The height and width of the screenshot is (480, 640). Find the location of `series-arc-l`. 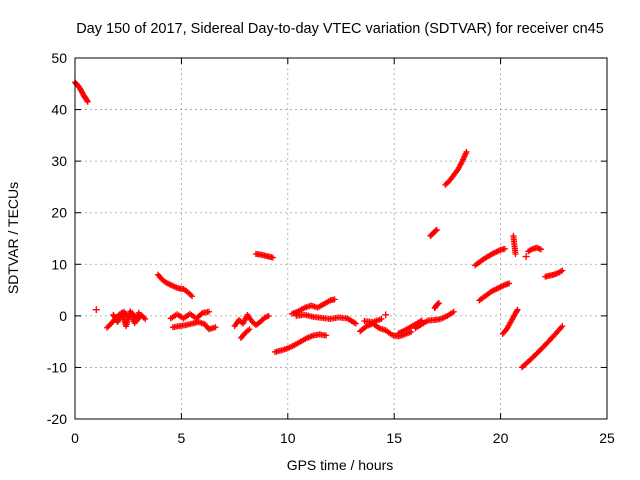

series-arc-l is located at coordinates (313, 306).